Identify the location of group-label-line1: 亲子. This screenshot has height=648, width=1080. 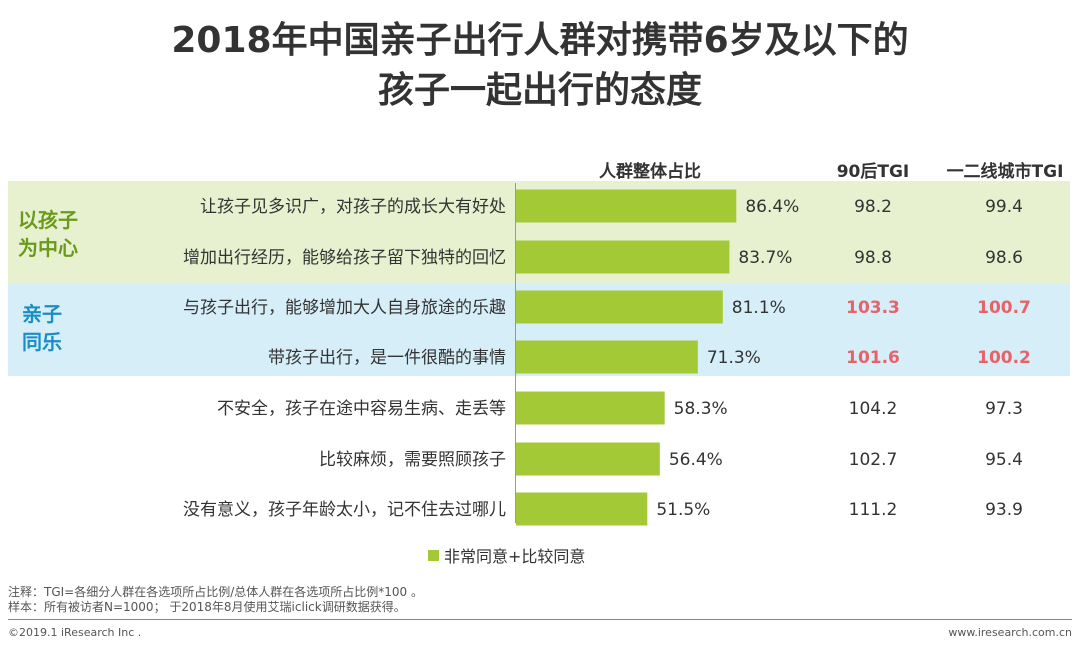
(42, 314).